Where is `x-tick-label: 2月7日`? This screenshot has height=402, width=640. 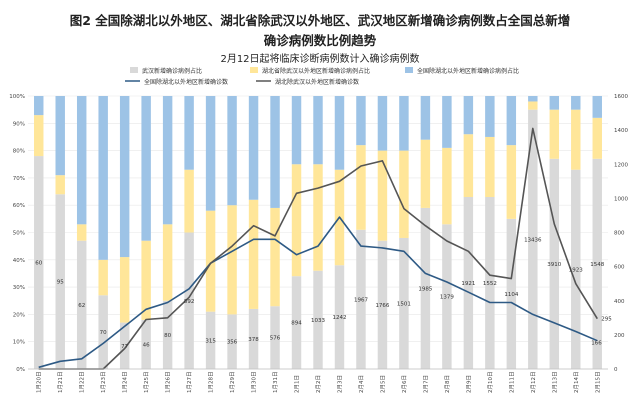
x-tick-label: 2月7日 is located at coordinates (425, 384).